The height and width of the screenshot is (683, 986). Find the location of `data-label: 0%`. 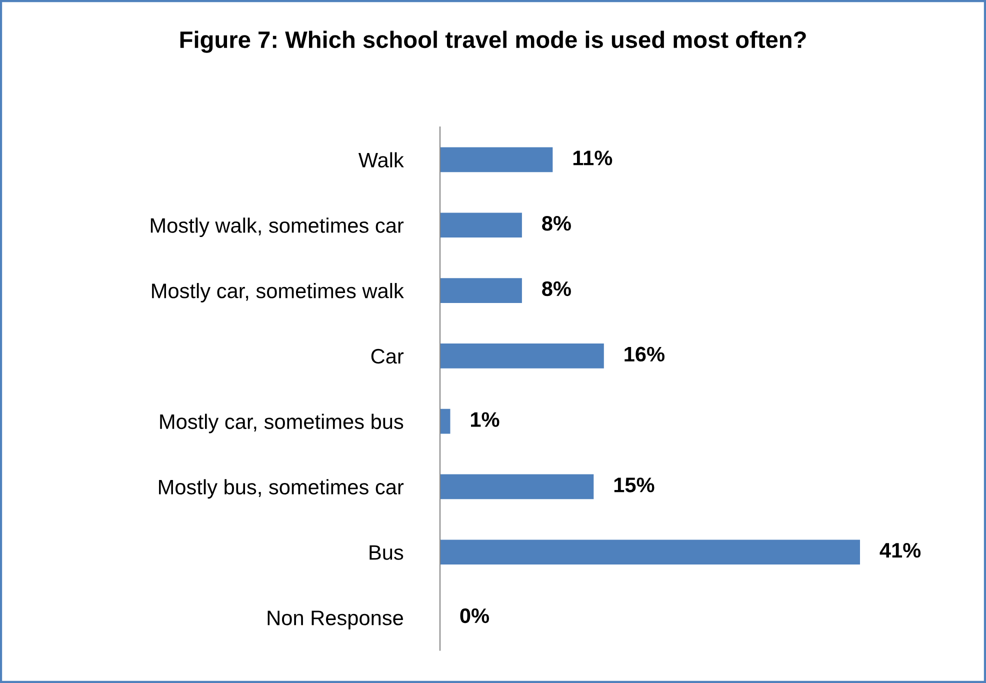

data-label: 0% is located at coordinates (475, 616).